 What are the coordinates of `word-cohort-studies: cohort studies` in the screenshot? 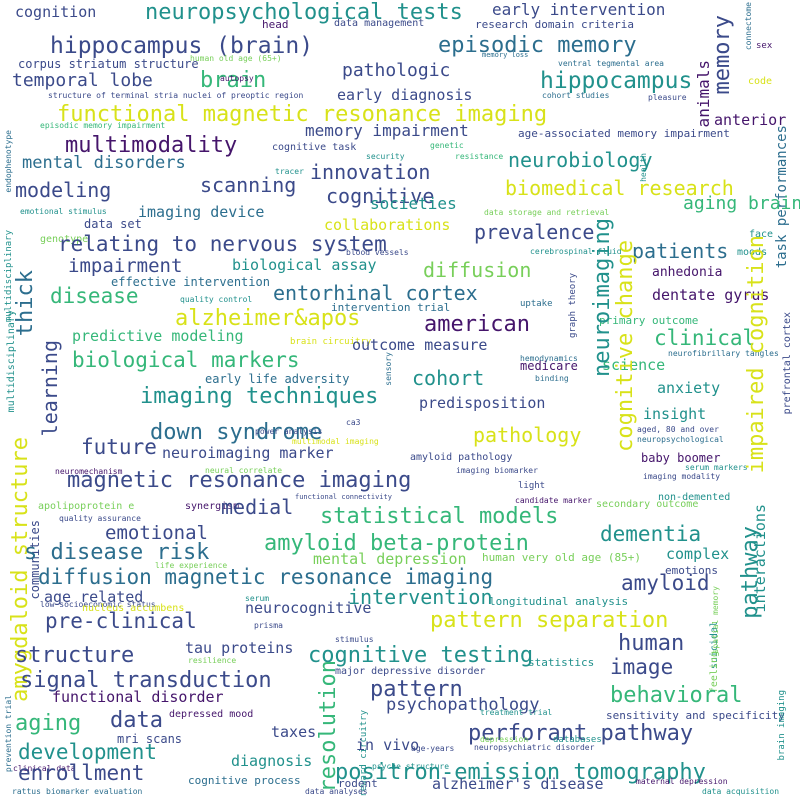 It's located at (576, 95).